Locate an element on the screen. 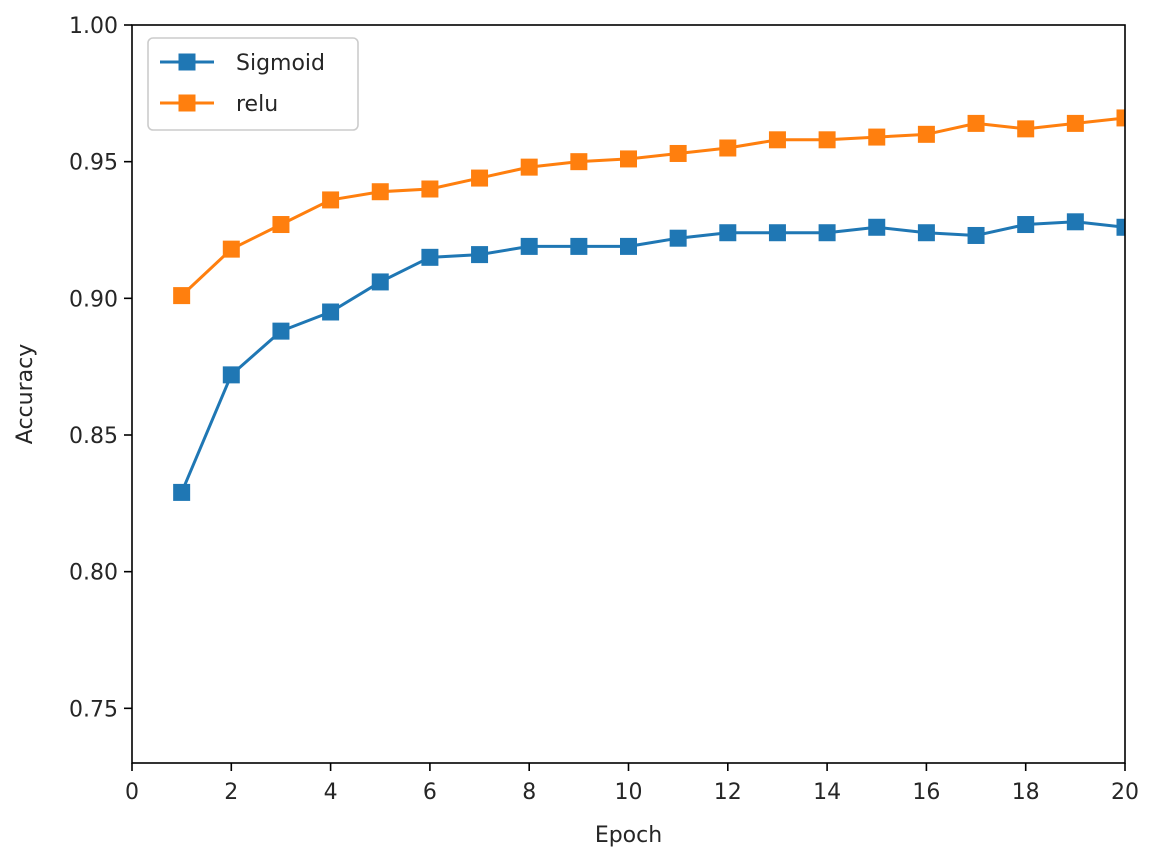 The width and height of the screenshot is (1152, 866). y-tick-label: 0.80 is located at coordinates (93, 573).